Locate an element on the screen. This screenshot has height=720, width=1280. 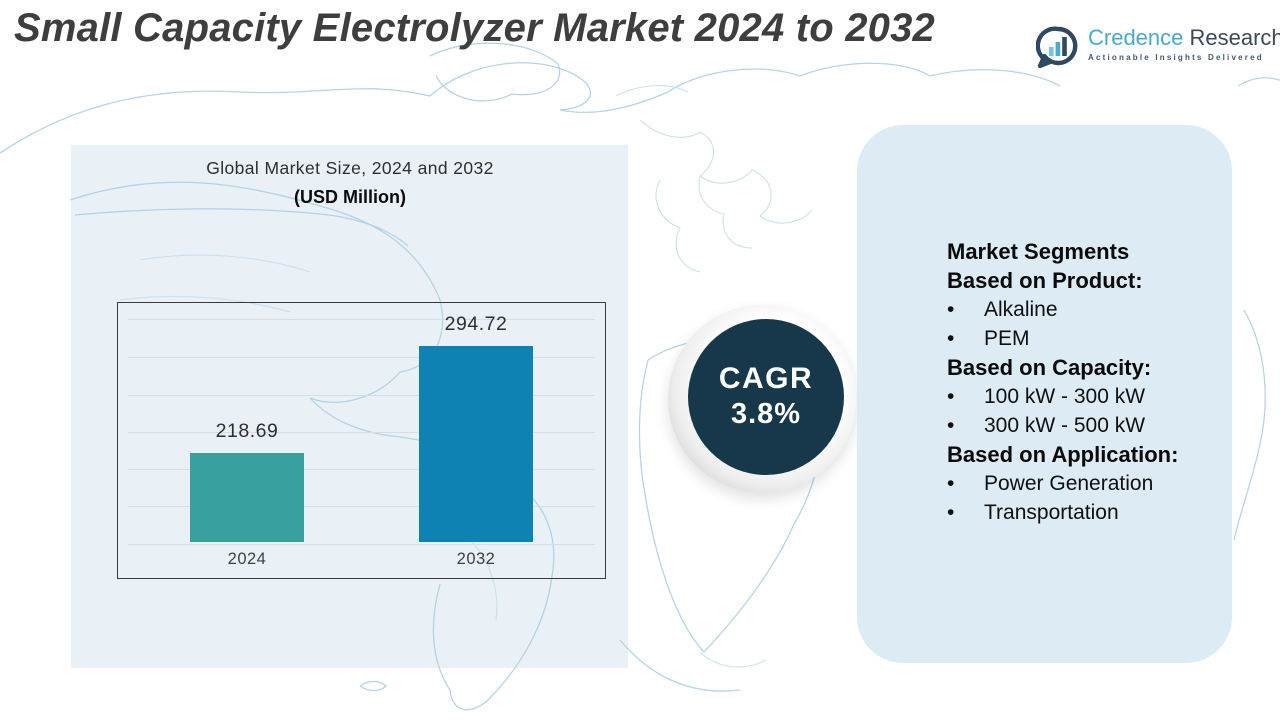
bar-2024 is located at coordinates (247, 497).